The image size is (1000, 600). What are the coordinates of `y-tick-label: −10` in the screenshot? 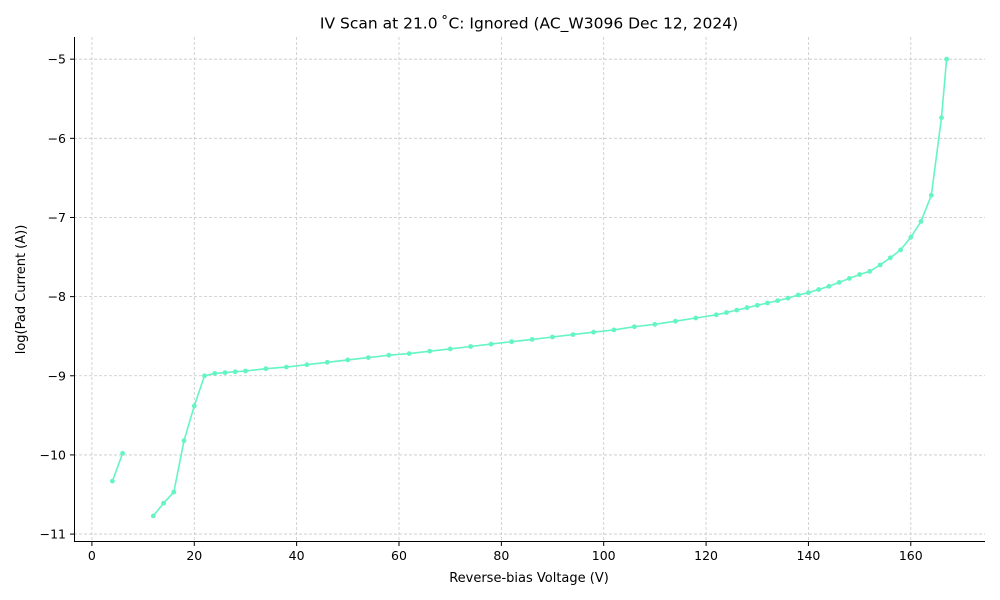 It's located at (53, 454).